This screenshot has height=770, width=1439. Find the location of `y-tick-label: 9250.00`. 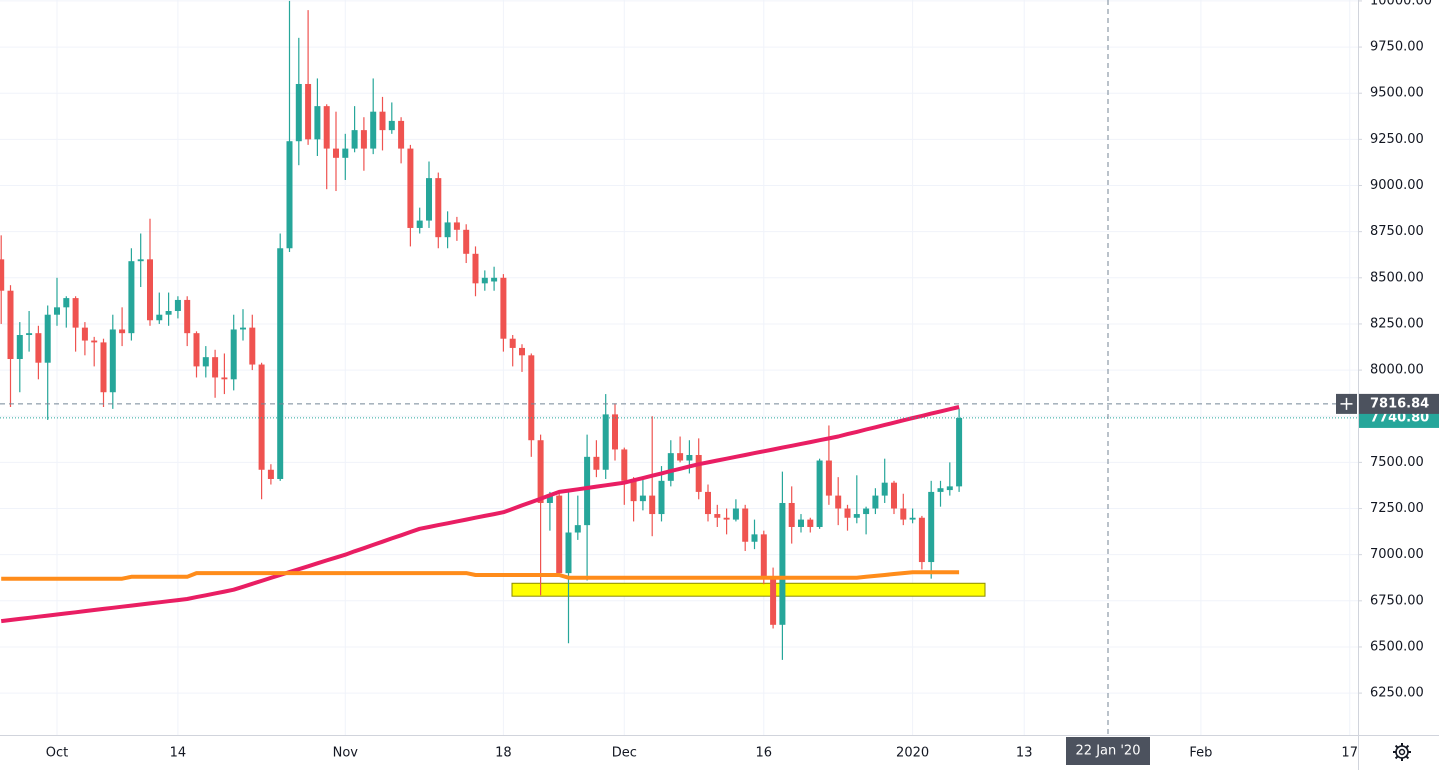

y-tick-label: 9250.00 is located at coordinates (1397, 139).